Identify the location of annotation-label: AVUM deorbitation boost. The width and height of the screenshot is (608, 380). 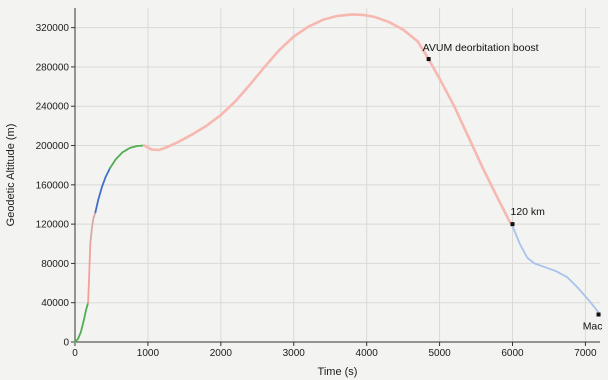
(481, 48).